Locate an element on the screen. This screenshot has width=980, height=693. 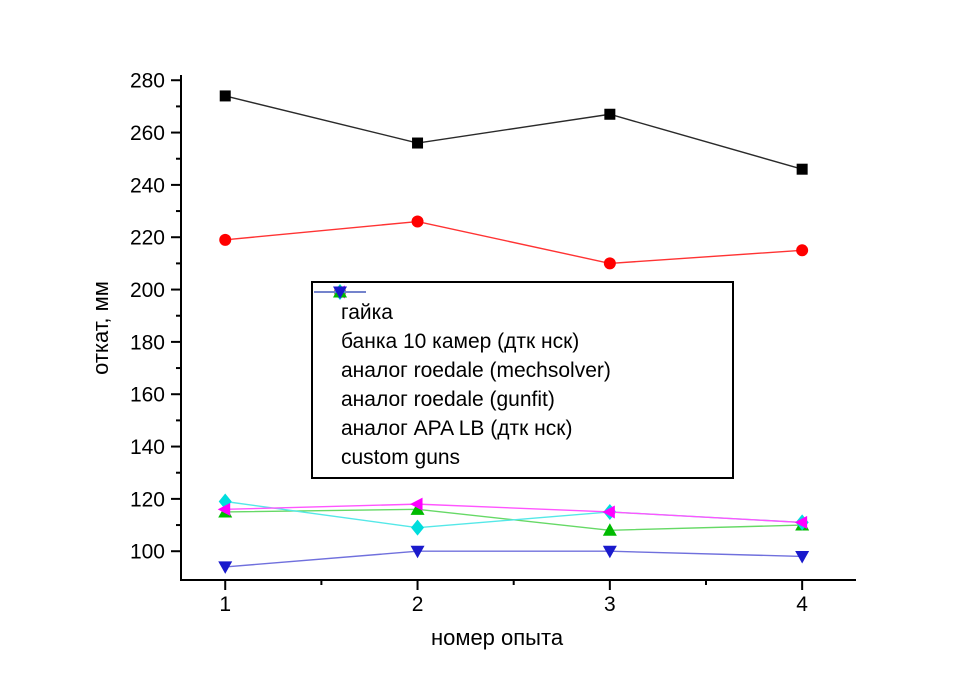
y-tick-label: 220 is located at coordinates (147, 238).